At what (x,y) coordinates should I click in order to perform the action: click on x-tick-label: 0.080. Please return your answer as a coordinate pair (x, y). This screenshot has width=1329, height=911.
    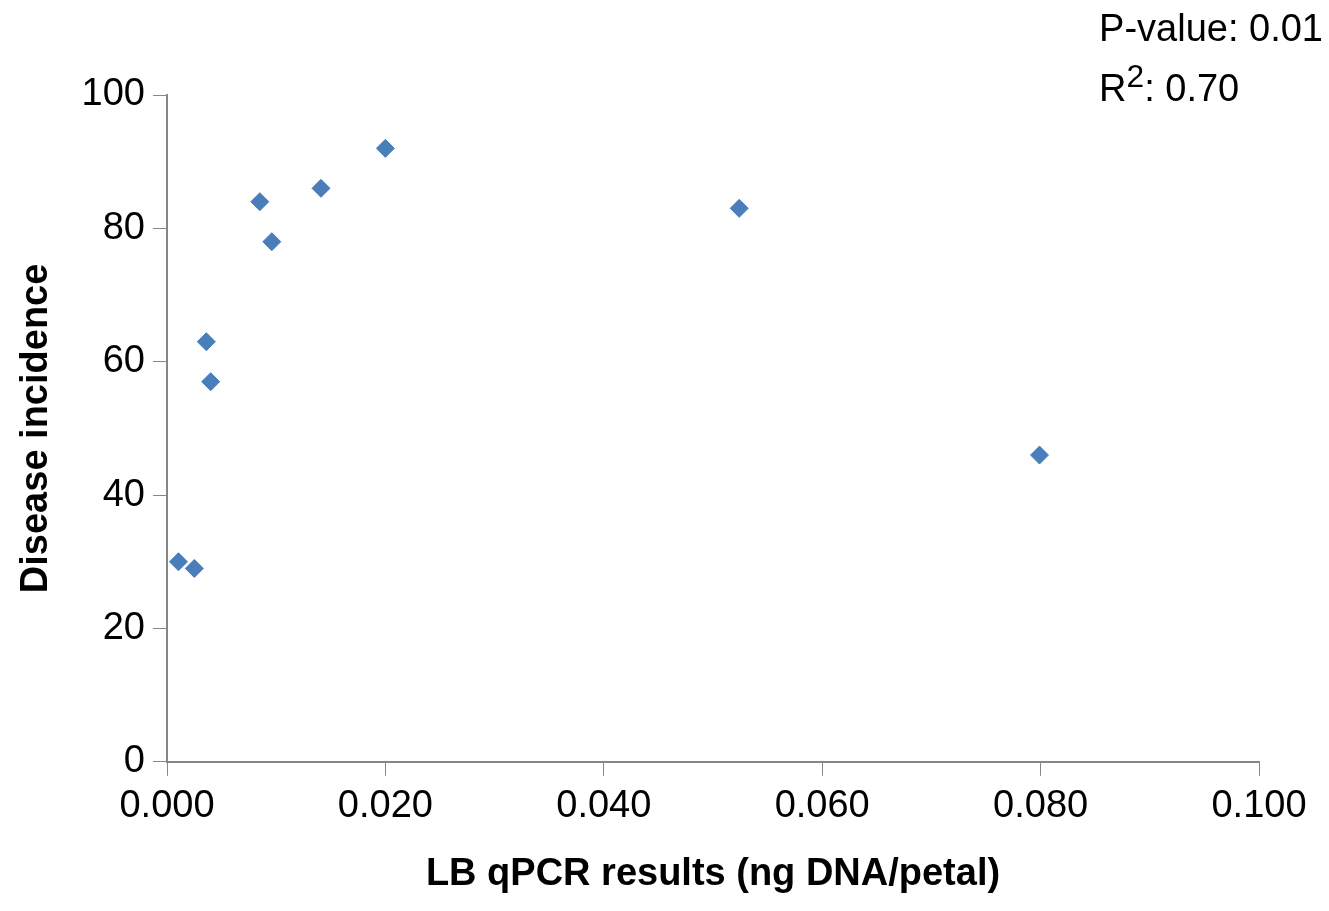
    Looking at the image, I should click on (1041, 804).